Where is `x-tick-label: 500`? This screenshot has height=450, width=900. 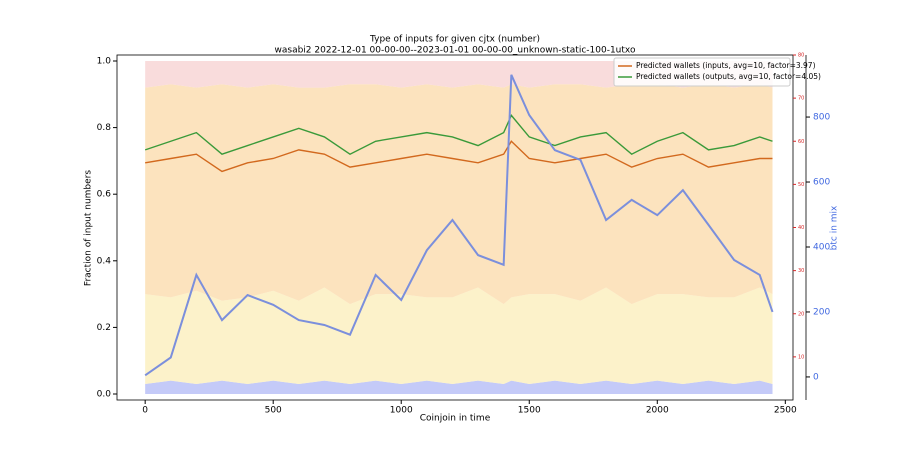
x-tick-label: 500 is located at coordinates (273, 411).